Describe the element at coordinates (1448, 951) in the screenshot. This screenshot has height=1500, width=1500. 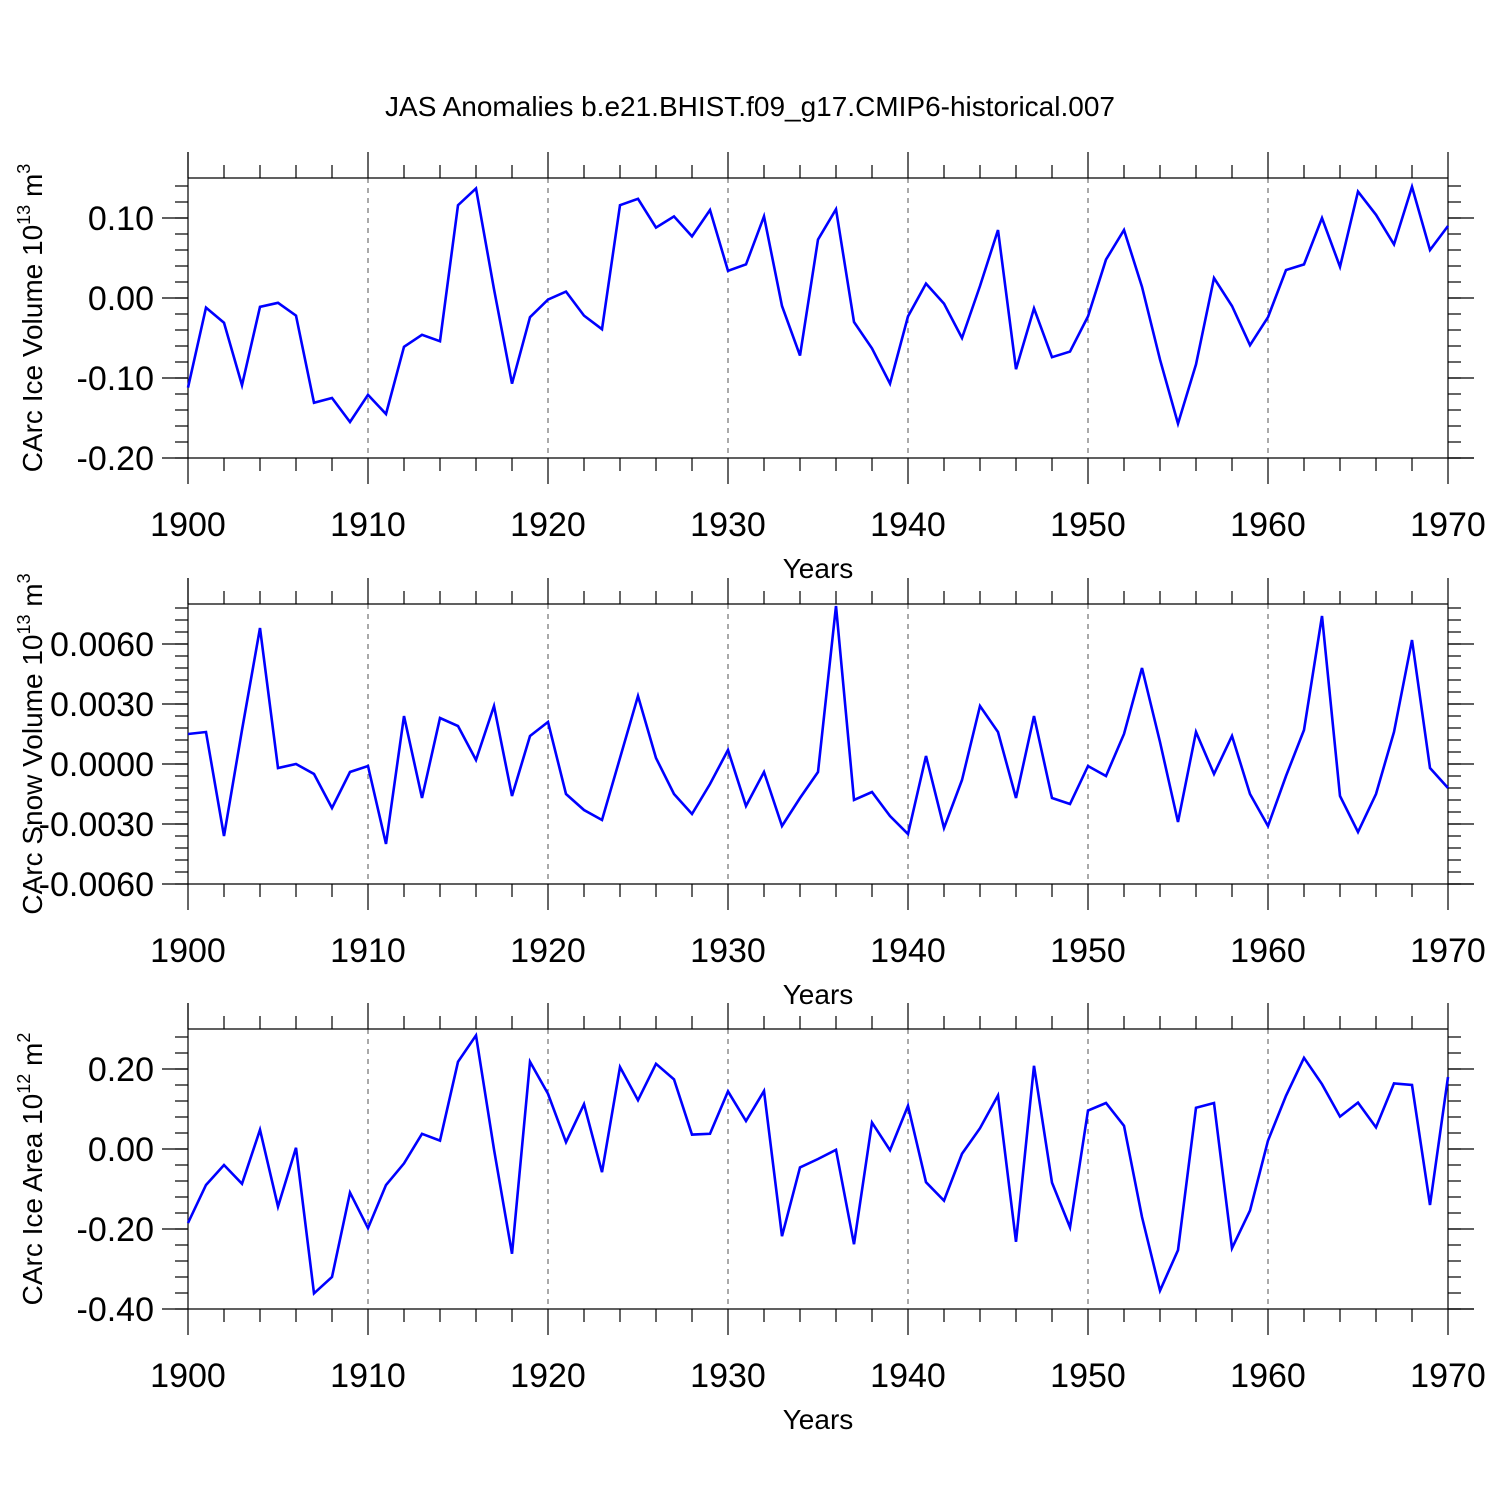
I see `snow-volume-x-tick-label: 1970` at that location.